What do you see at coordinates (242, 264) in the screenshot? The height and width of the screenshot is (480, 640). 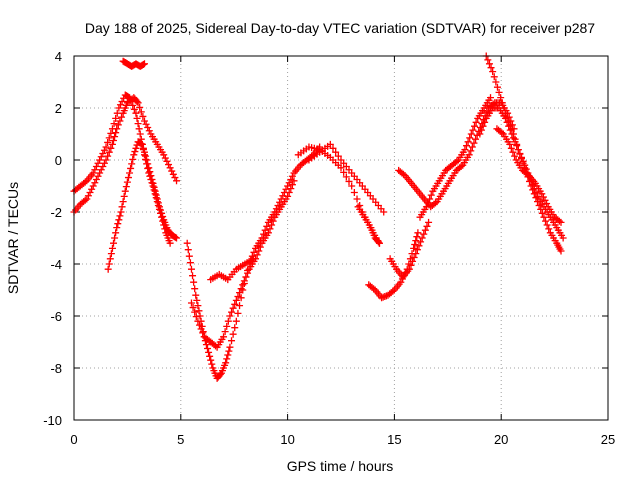 I see `series-track-f` at bounding box center [242, 264].